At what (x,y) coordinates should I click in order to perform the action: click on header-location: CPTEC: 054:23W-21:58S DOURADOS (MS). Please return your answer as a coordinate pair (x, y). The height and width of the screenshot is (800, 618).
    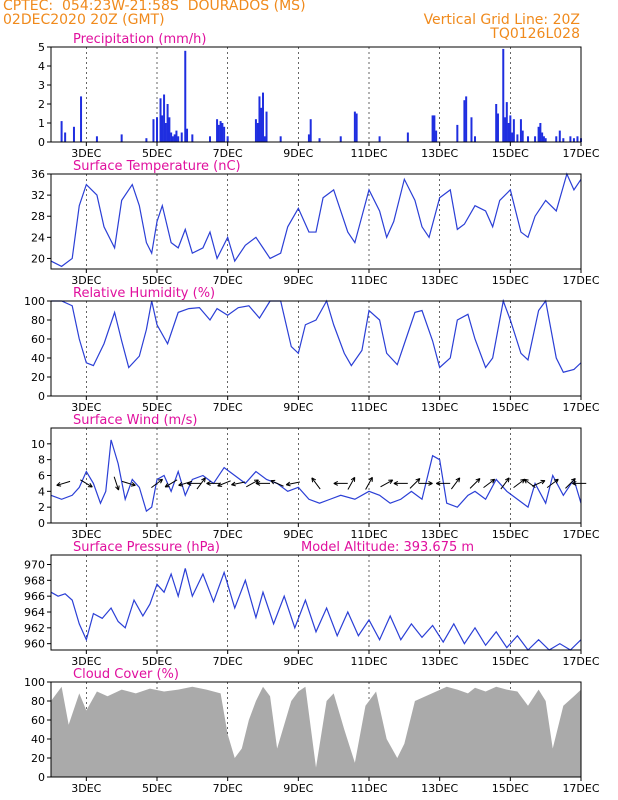
    Looking at the image, I should click on (154, 7).